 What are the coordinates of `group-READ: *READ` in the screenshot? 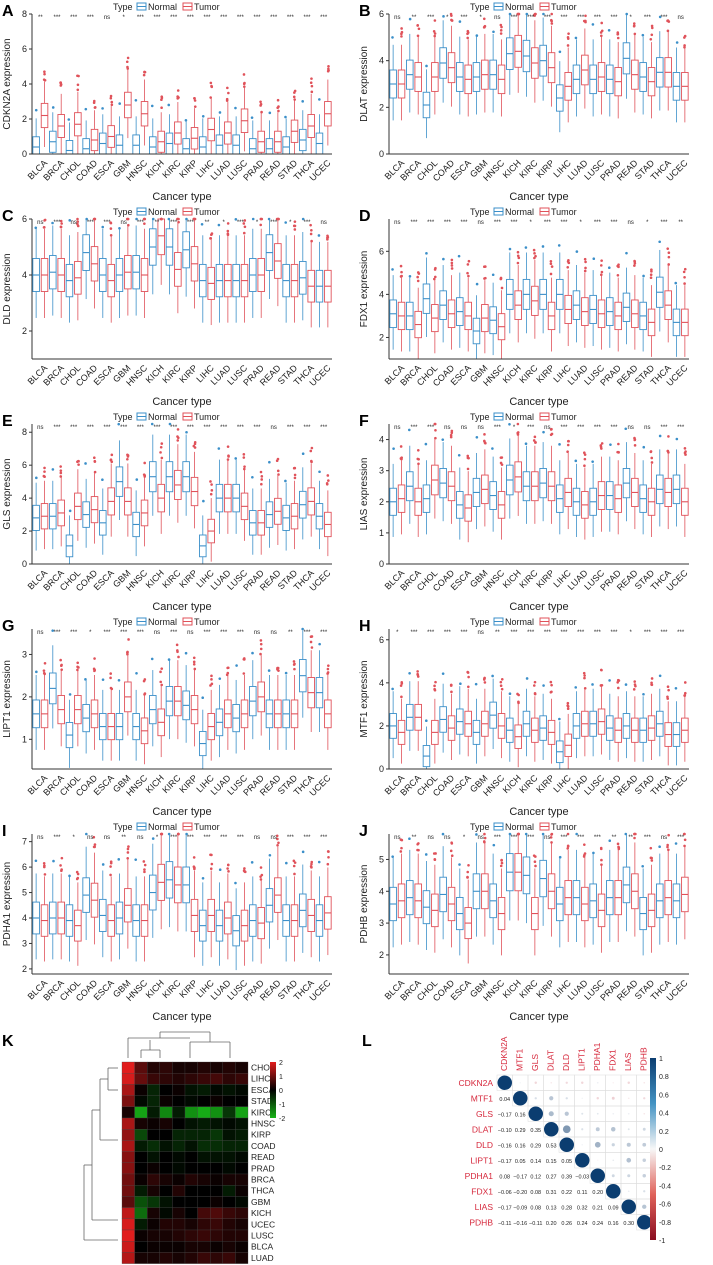 It's located at (627, 714).